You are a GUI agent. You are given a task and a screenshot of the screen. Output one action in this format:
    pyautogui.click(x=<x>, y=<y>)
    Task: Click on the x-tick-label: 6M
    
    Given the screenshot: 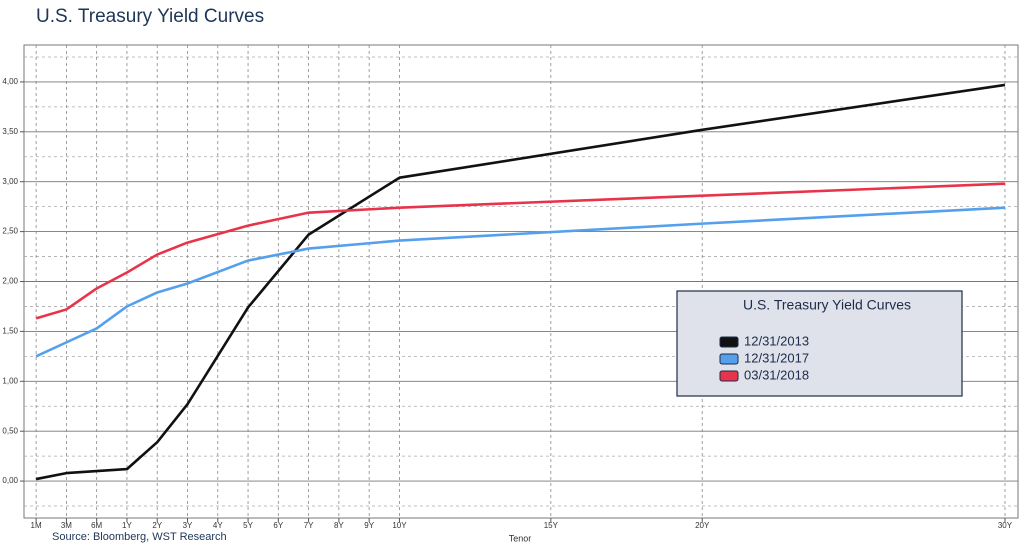 What is the action you would take?
    pyautogui.click(x=96, y=525)
    